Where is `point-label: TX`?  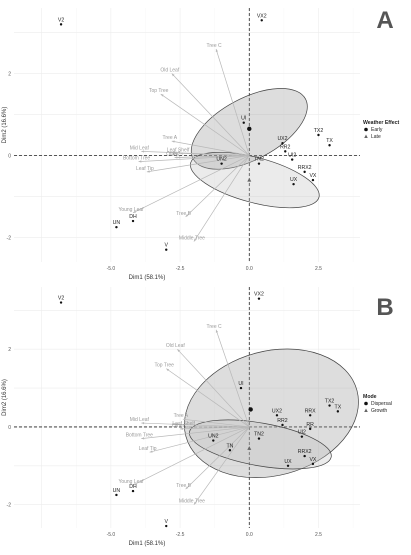 point-label: TX is located at coordinates (338, 407).